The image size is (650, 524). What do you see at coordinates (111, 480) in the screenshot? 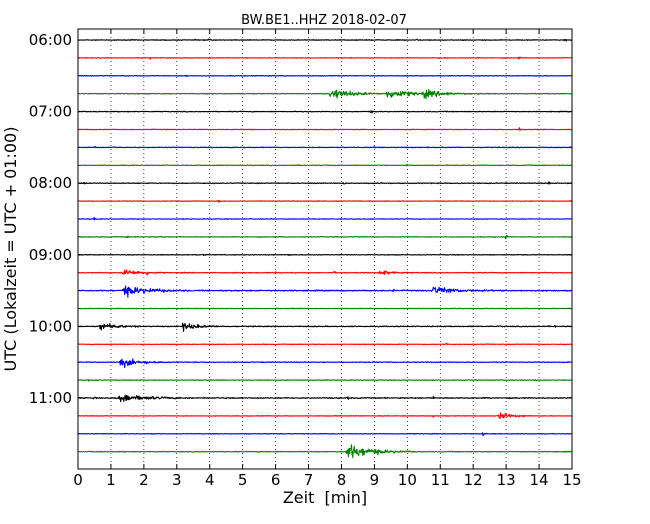
I see `x-tick-label: 1` at bounding box center [111, 480].